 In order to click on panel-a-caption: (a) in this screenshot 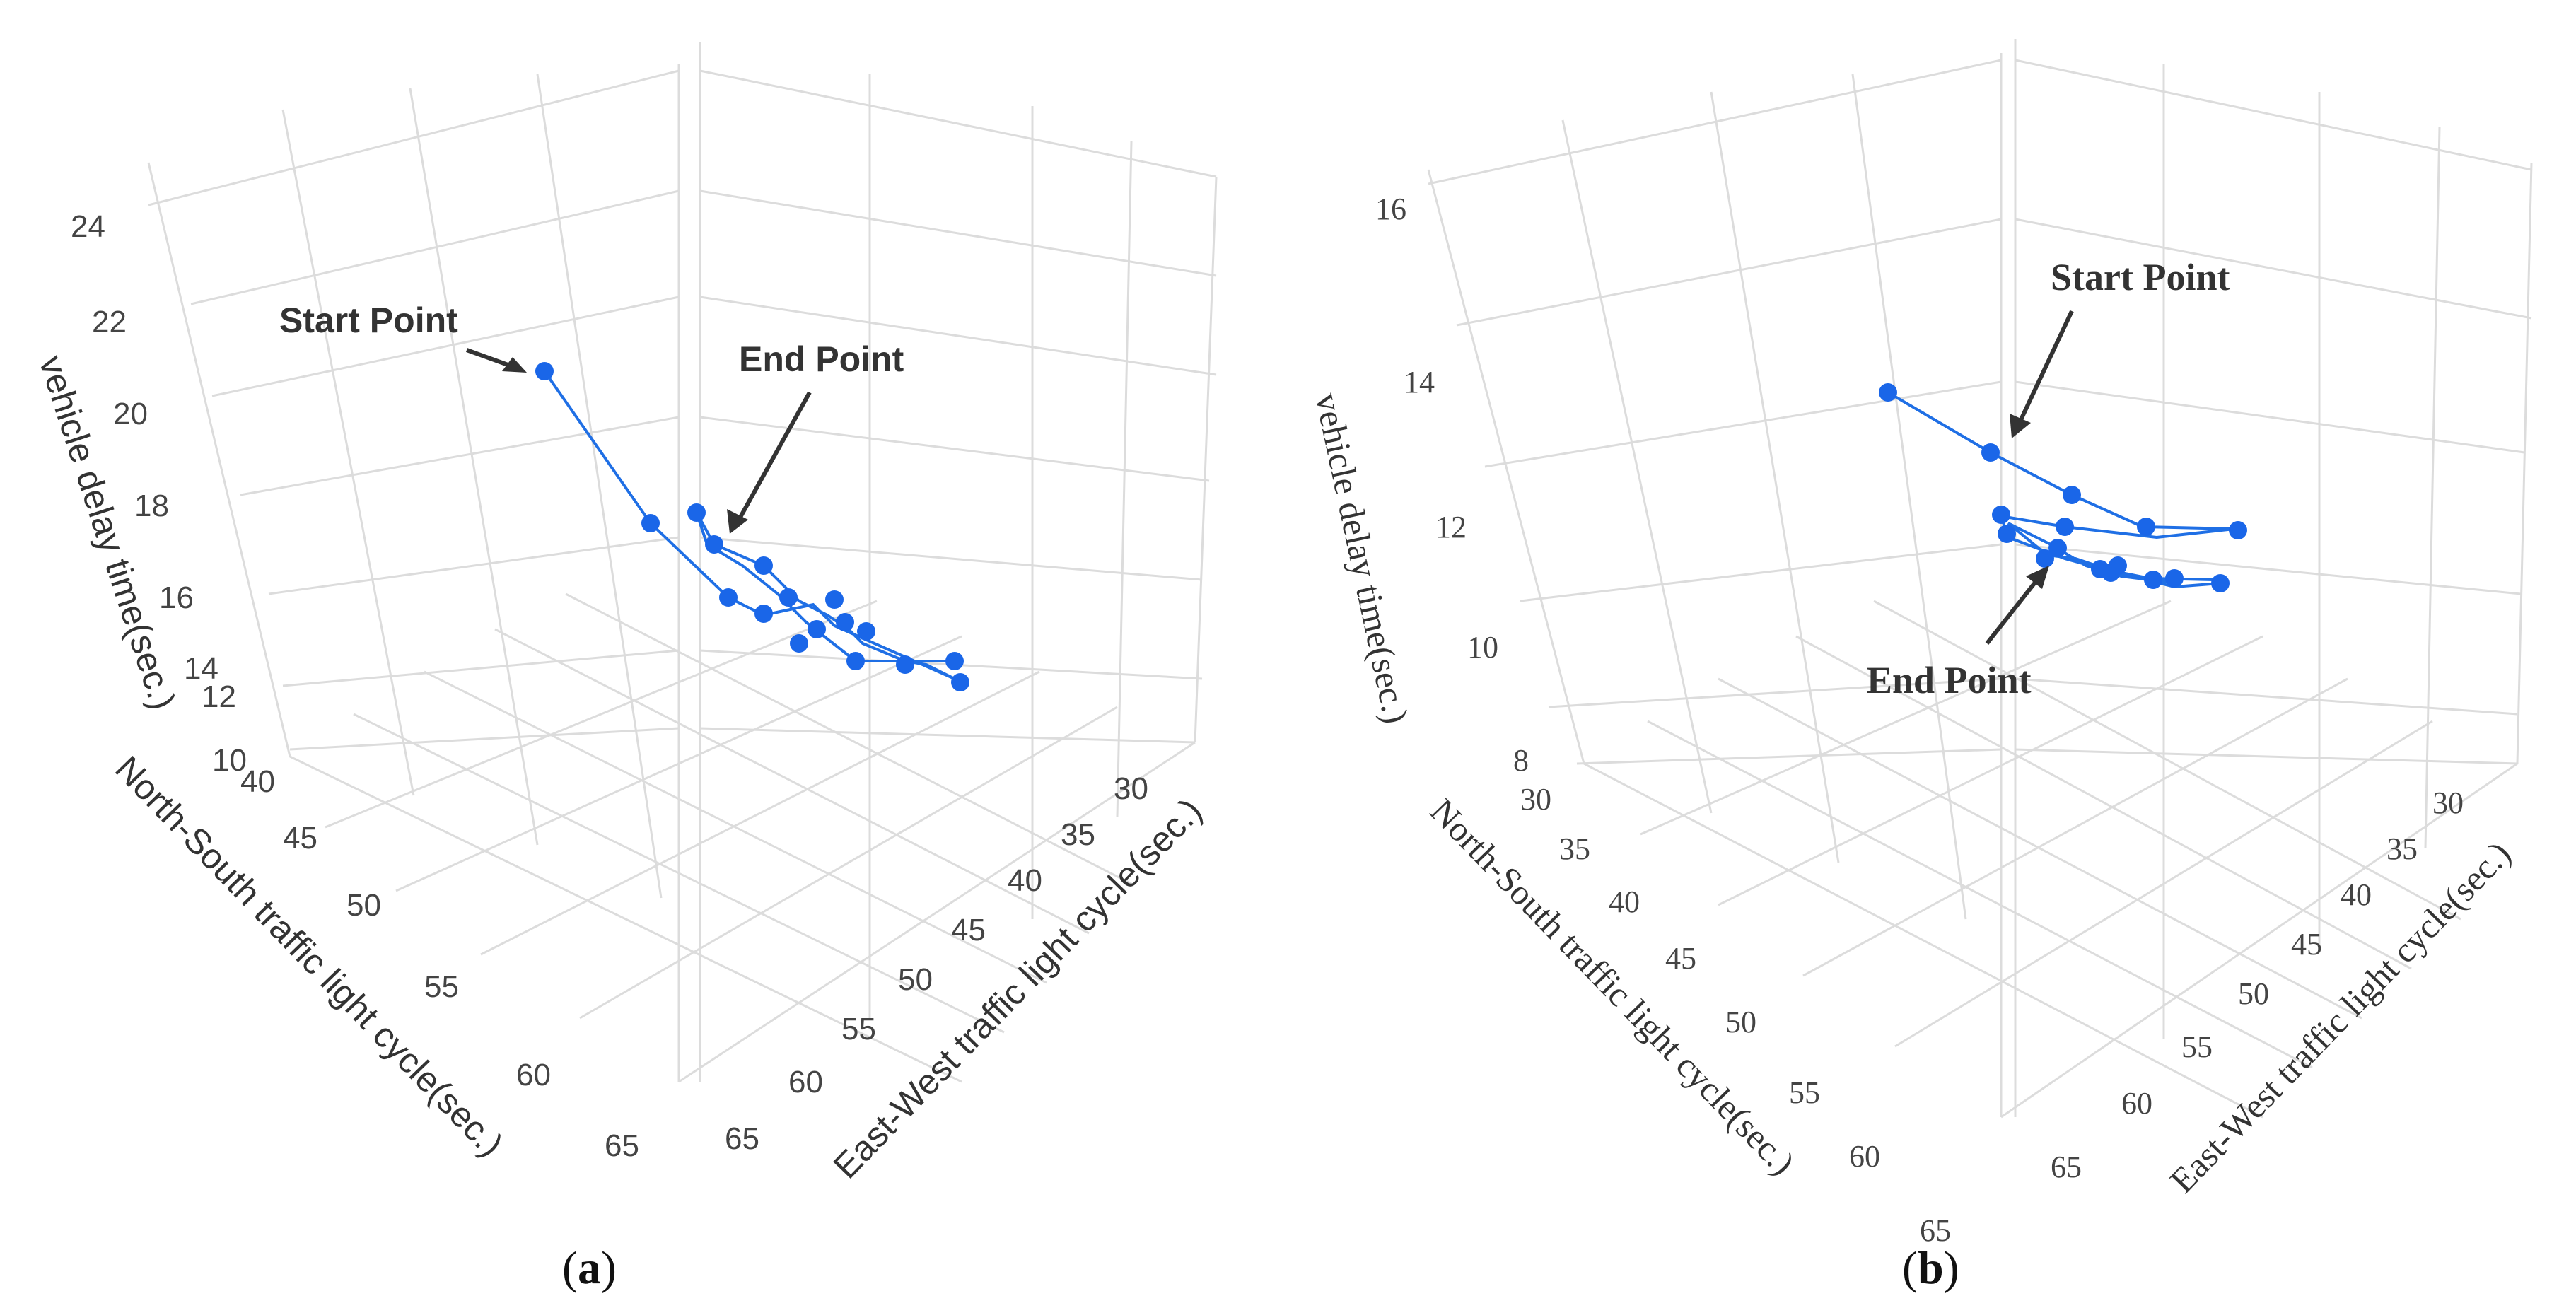, I will do `click(589, 1268)`.